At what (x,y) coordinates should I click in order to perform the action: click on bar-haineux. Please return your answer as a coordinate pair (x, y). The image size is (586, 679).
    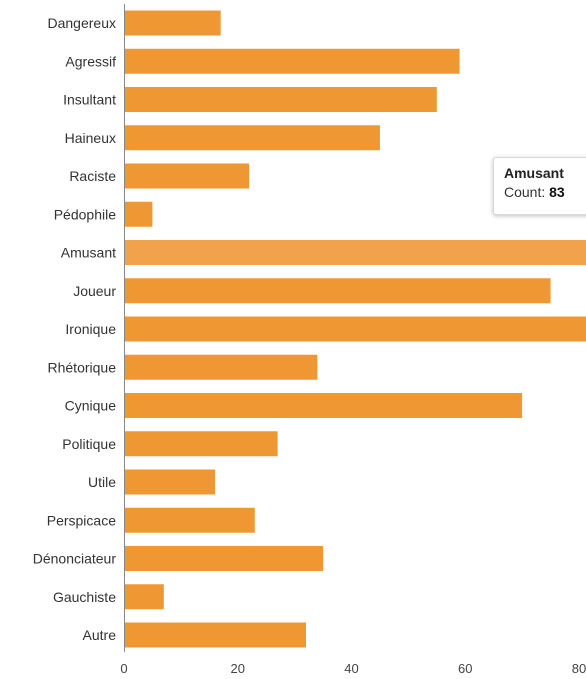
    Looking at the image, I should click on (252, 138).